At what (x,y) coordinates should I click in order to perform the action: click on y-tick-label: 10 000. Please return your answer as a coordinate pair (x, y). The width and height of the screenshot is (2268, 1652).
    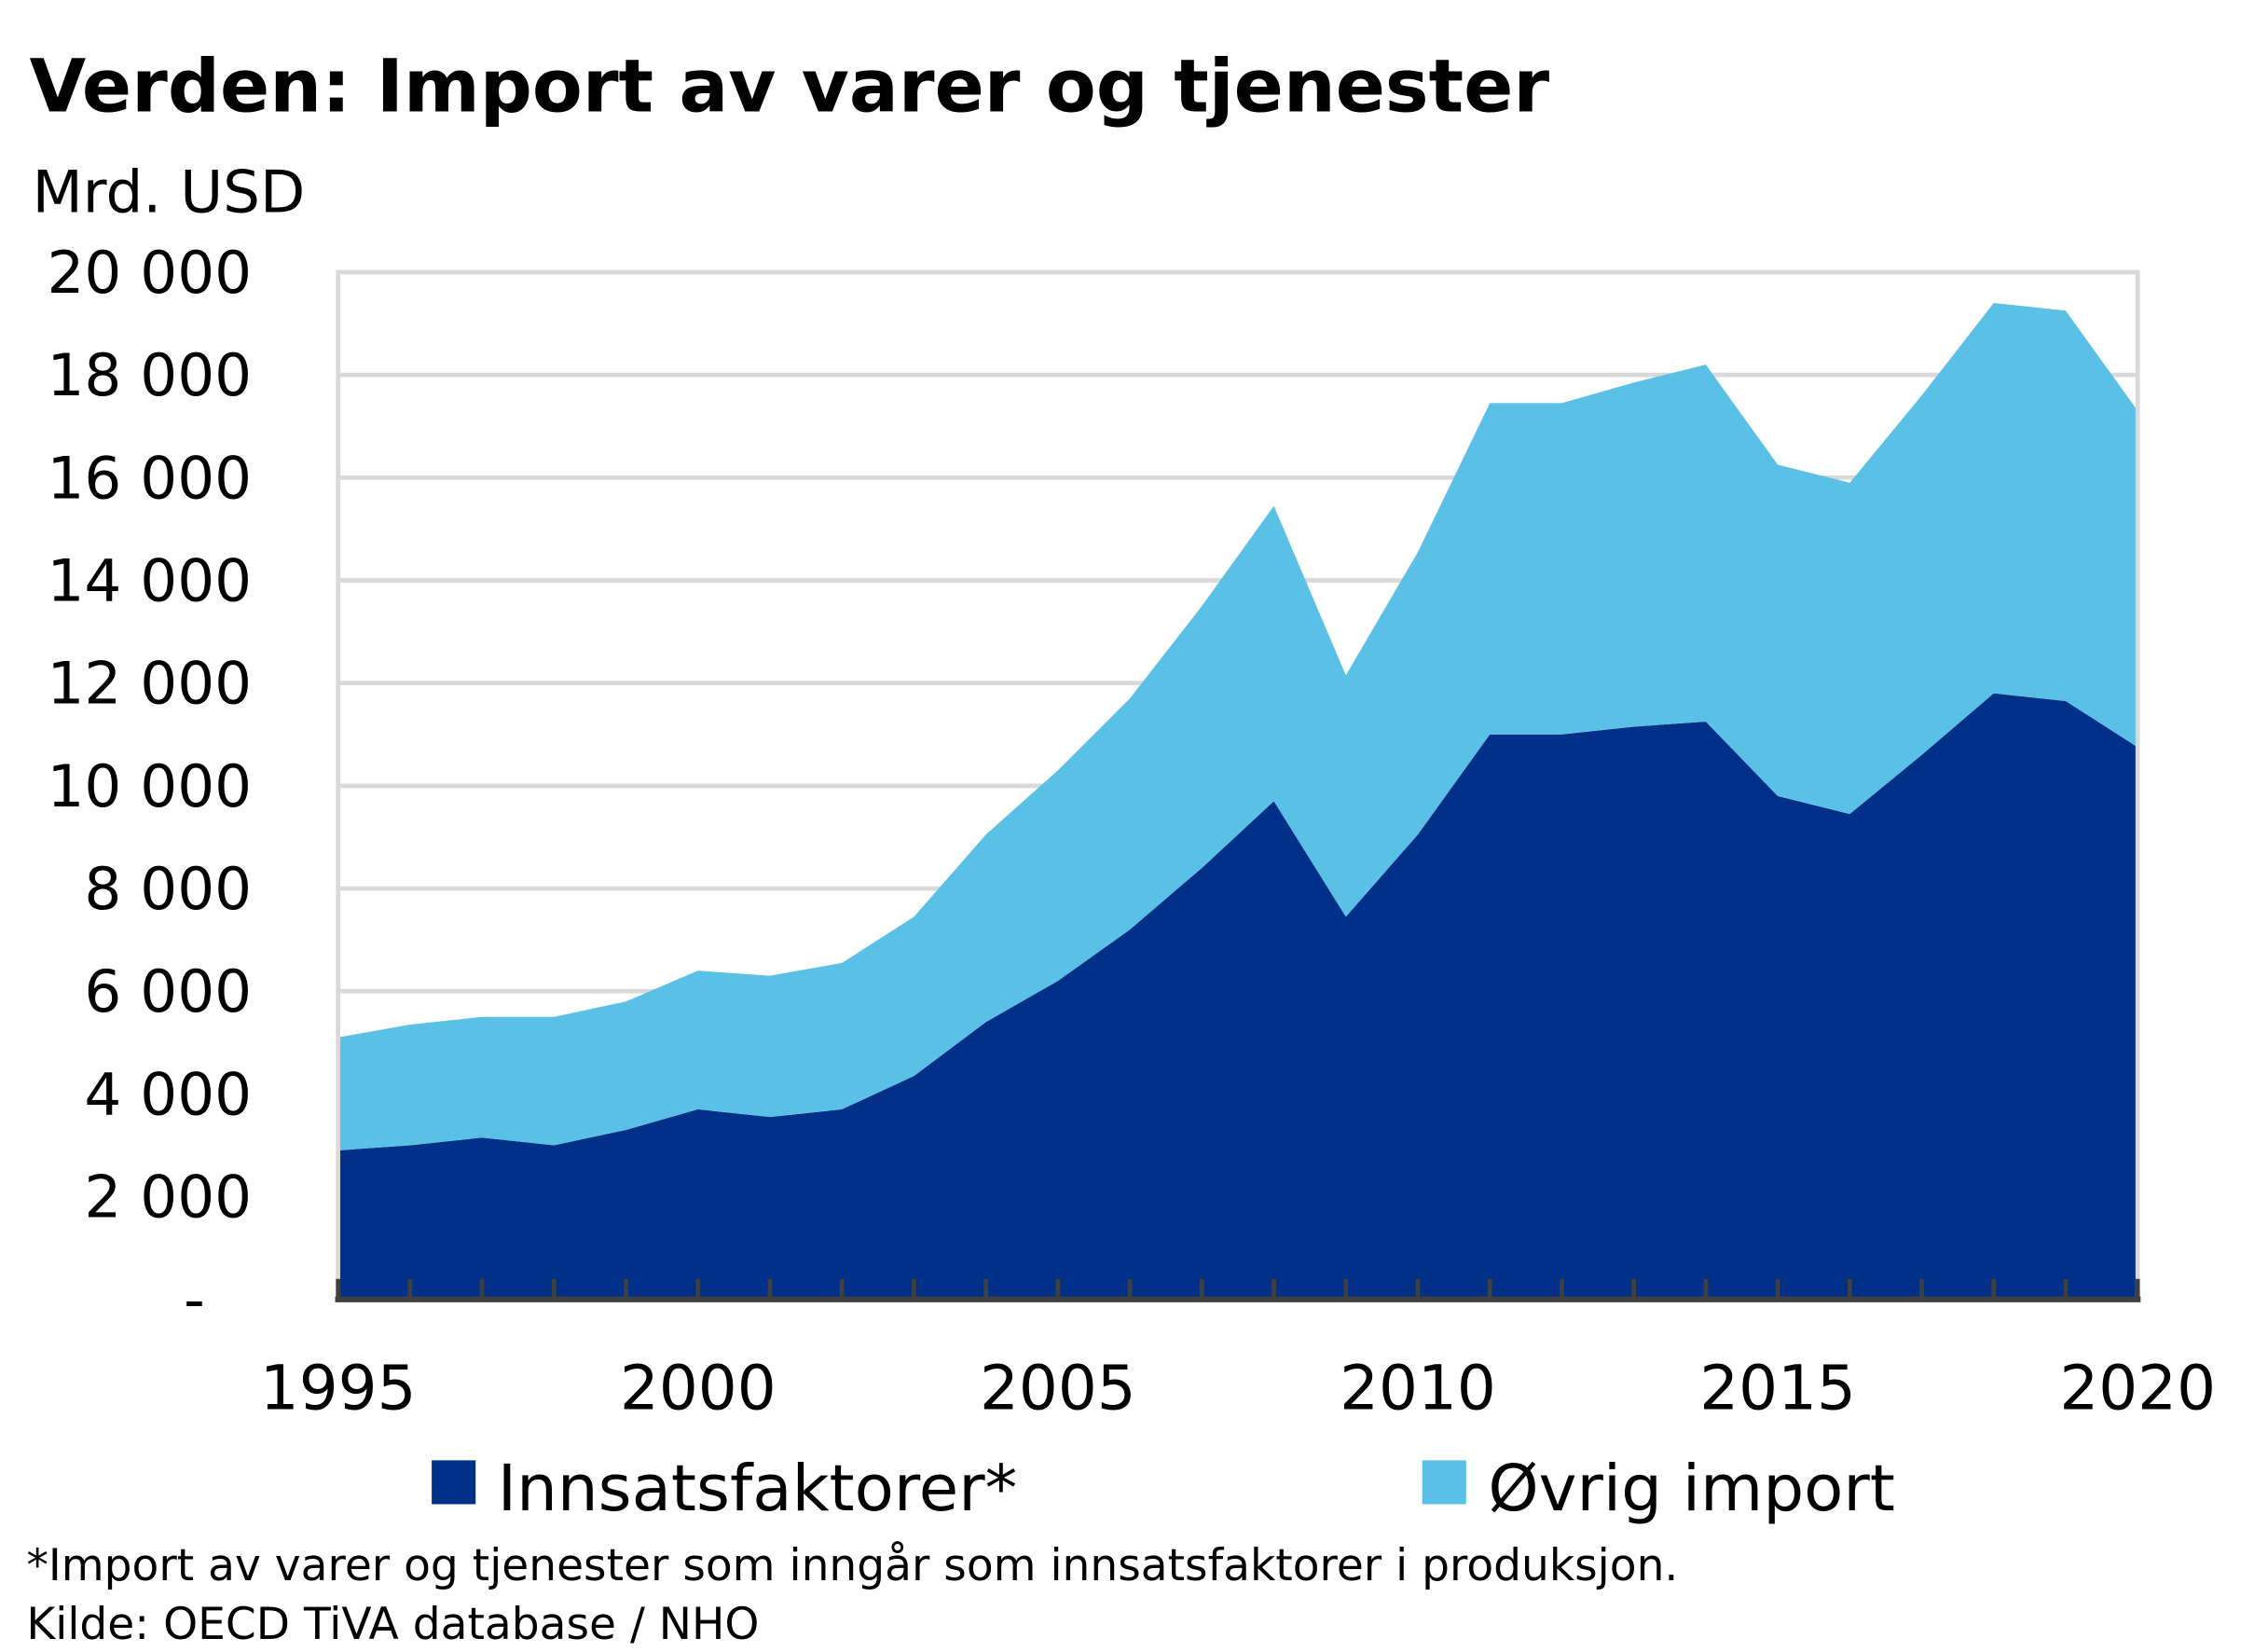
    Looking at the image, I should click on (150, 786).